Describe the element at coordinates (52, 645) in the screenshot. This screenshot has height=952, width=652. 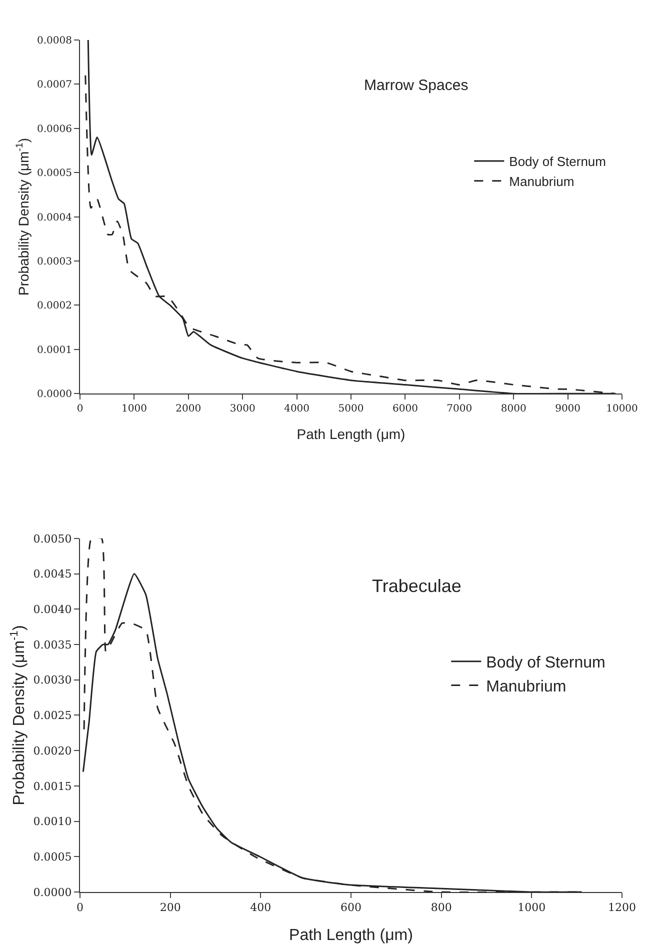
I see `y-tick-label: 0.0035` at that location.